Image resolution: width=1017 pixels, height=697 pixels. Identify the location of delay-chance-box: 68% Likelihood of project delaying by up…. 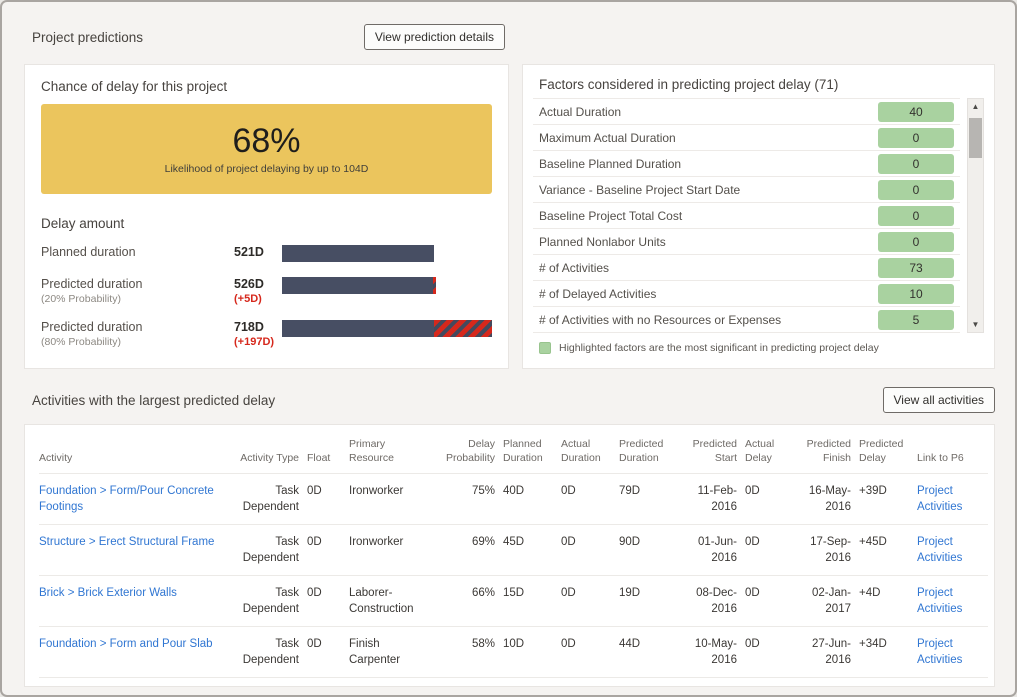
(266, 149).